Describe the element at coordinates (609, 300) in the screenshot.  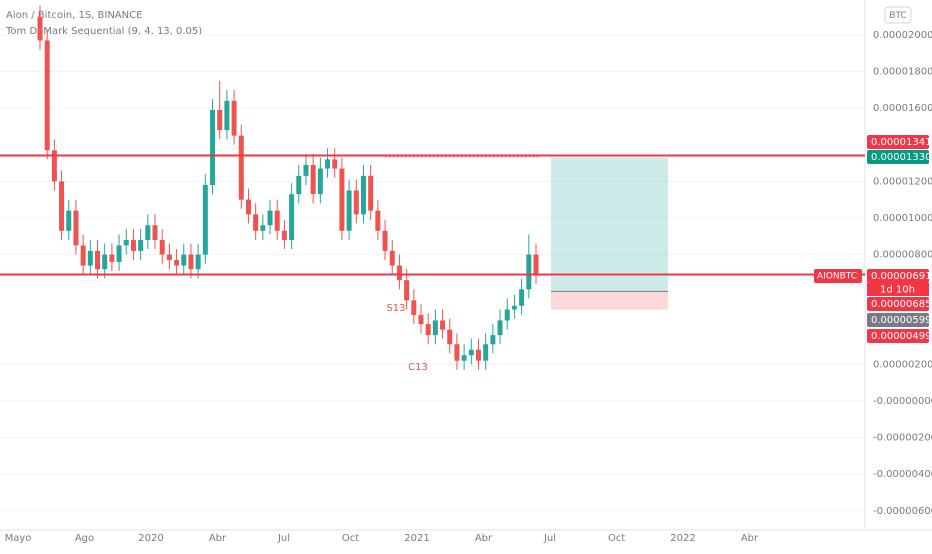
I see `stop-zone` at that location.